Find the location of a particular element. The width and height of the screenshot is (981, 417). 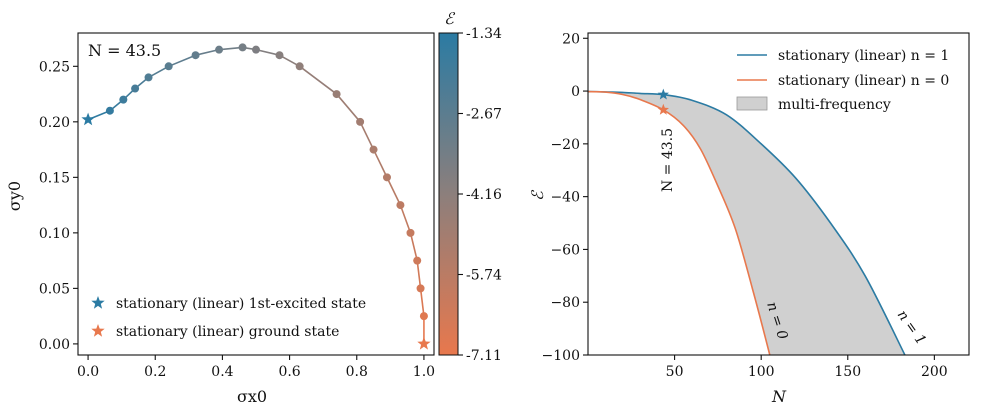

legend-ground-star is located at coordinates (98, 330).